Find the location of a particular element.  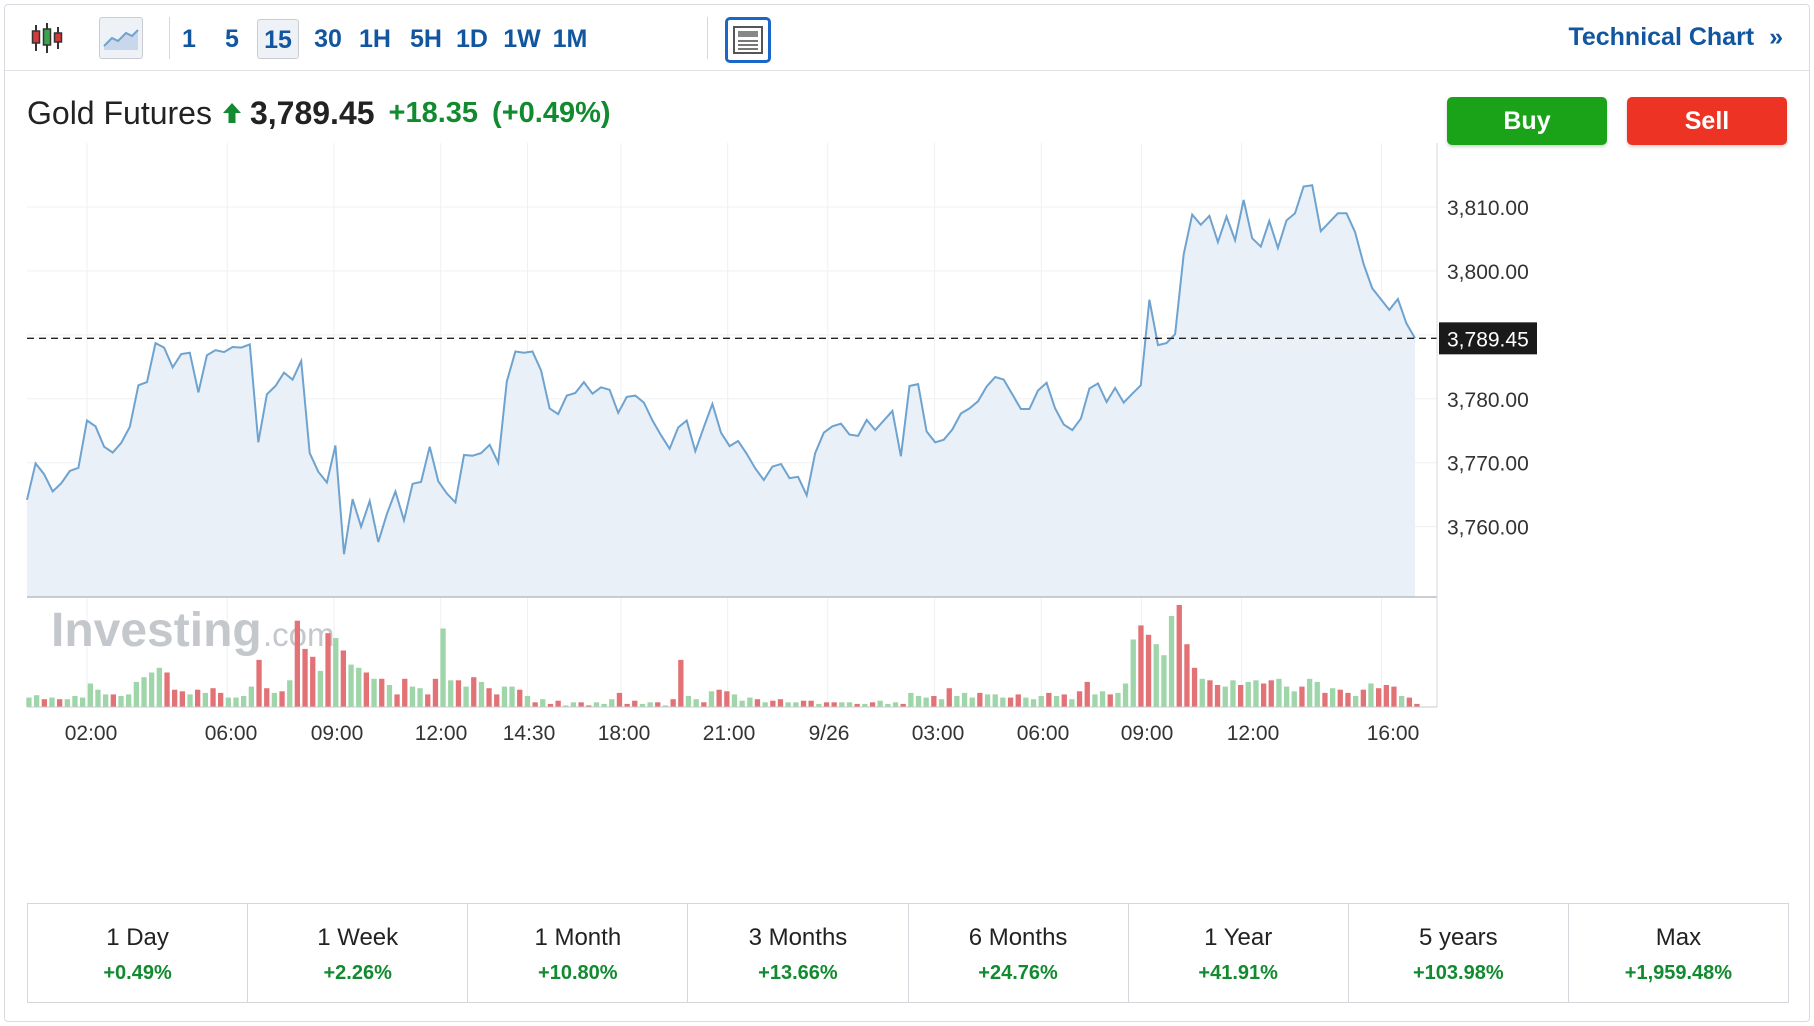

period-5-years: 5 years +103.98% is located at coordinates (1459, 953).